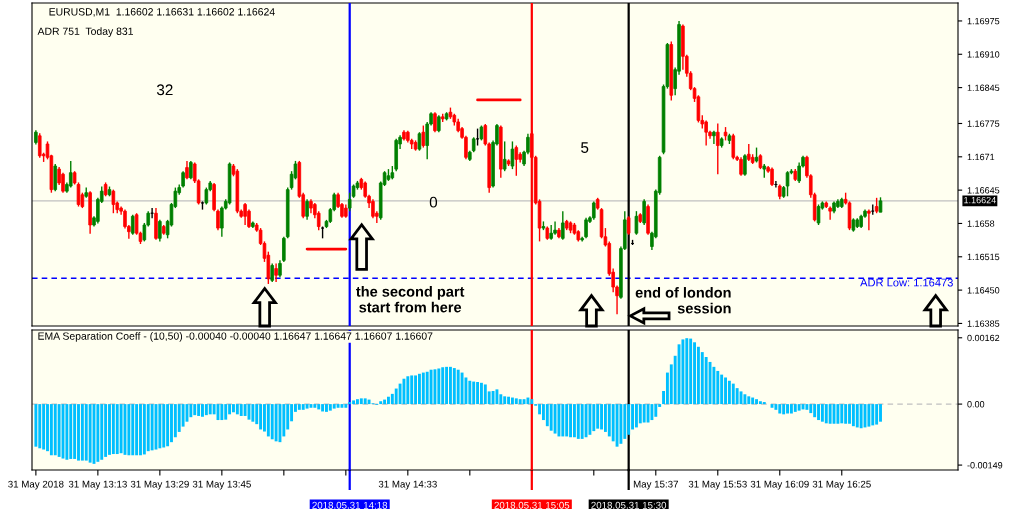 This screenshot has width=1019, height=509. Describe the element at coordinates (983, 87) in the screenshot. I see `y-tick-label: 1.16845` at that location.